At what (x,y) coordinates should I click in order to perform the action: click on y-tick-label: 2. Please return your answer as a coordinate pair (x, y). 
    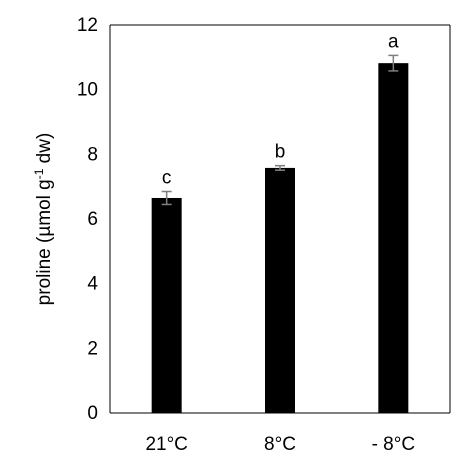
    Looking at the image, I should click on (92, 348).